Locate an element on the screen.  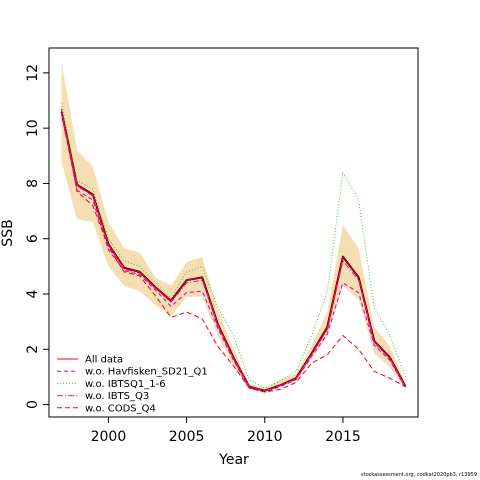
legend-label: w.o. IBTS_Q3 is located at coordinates (117, 396).